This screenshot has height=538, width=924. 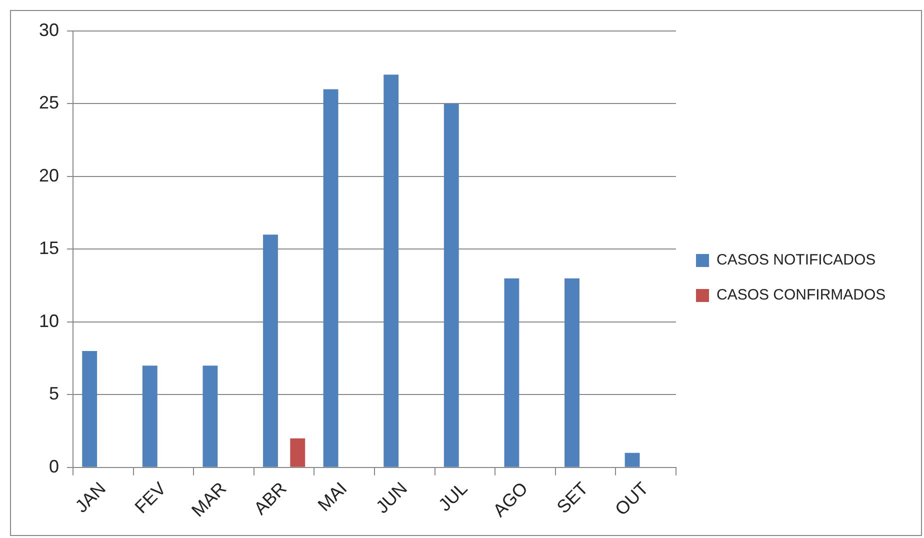 I want to click on x-tick-label: JAN, so click(x=90, y=497).